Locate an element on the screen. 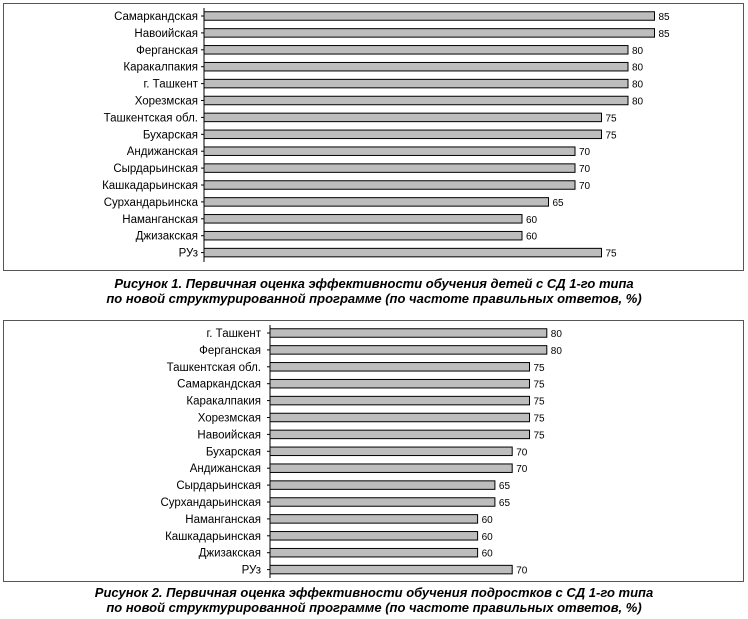 This screenshot has width=748, height=619. chart-1-category-label: Ташкентская обл. is located at coordinates (151, 118).